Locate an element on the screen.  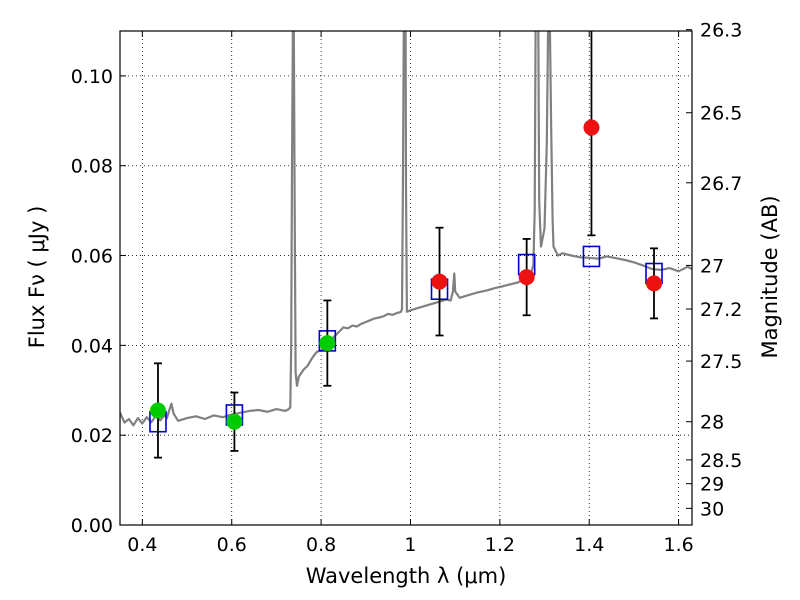
x-tick-label: 1.6 is located at coordinates (678, 545).